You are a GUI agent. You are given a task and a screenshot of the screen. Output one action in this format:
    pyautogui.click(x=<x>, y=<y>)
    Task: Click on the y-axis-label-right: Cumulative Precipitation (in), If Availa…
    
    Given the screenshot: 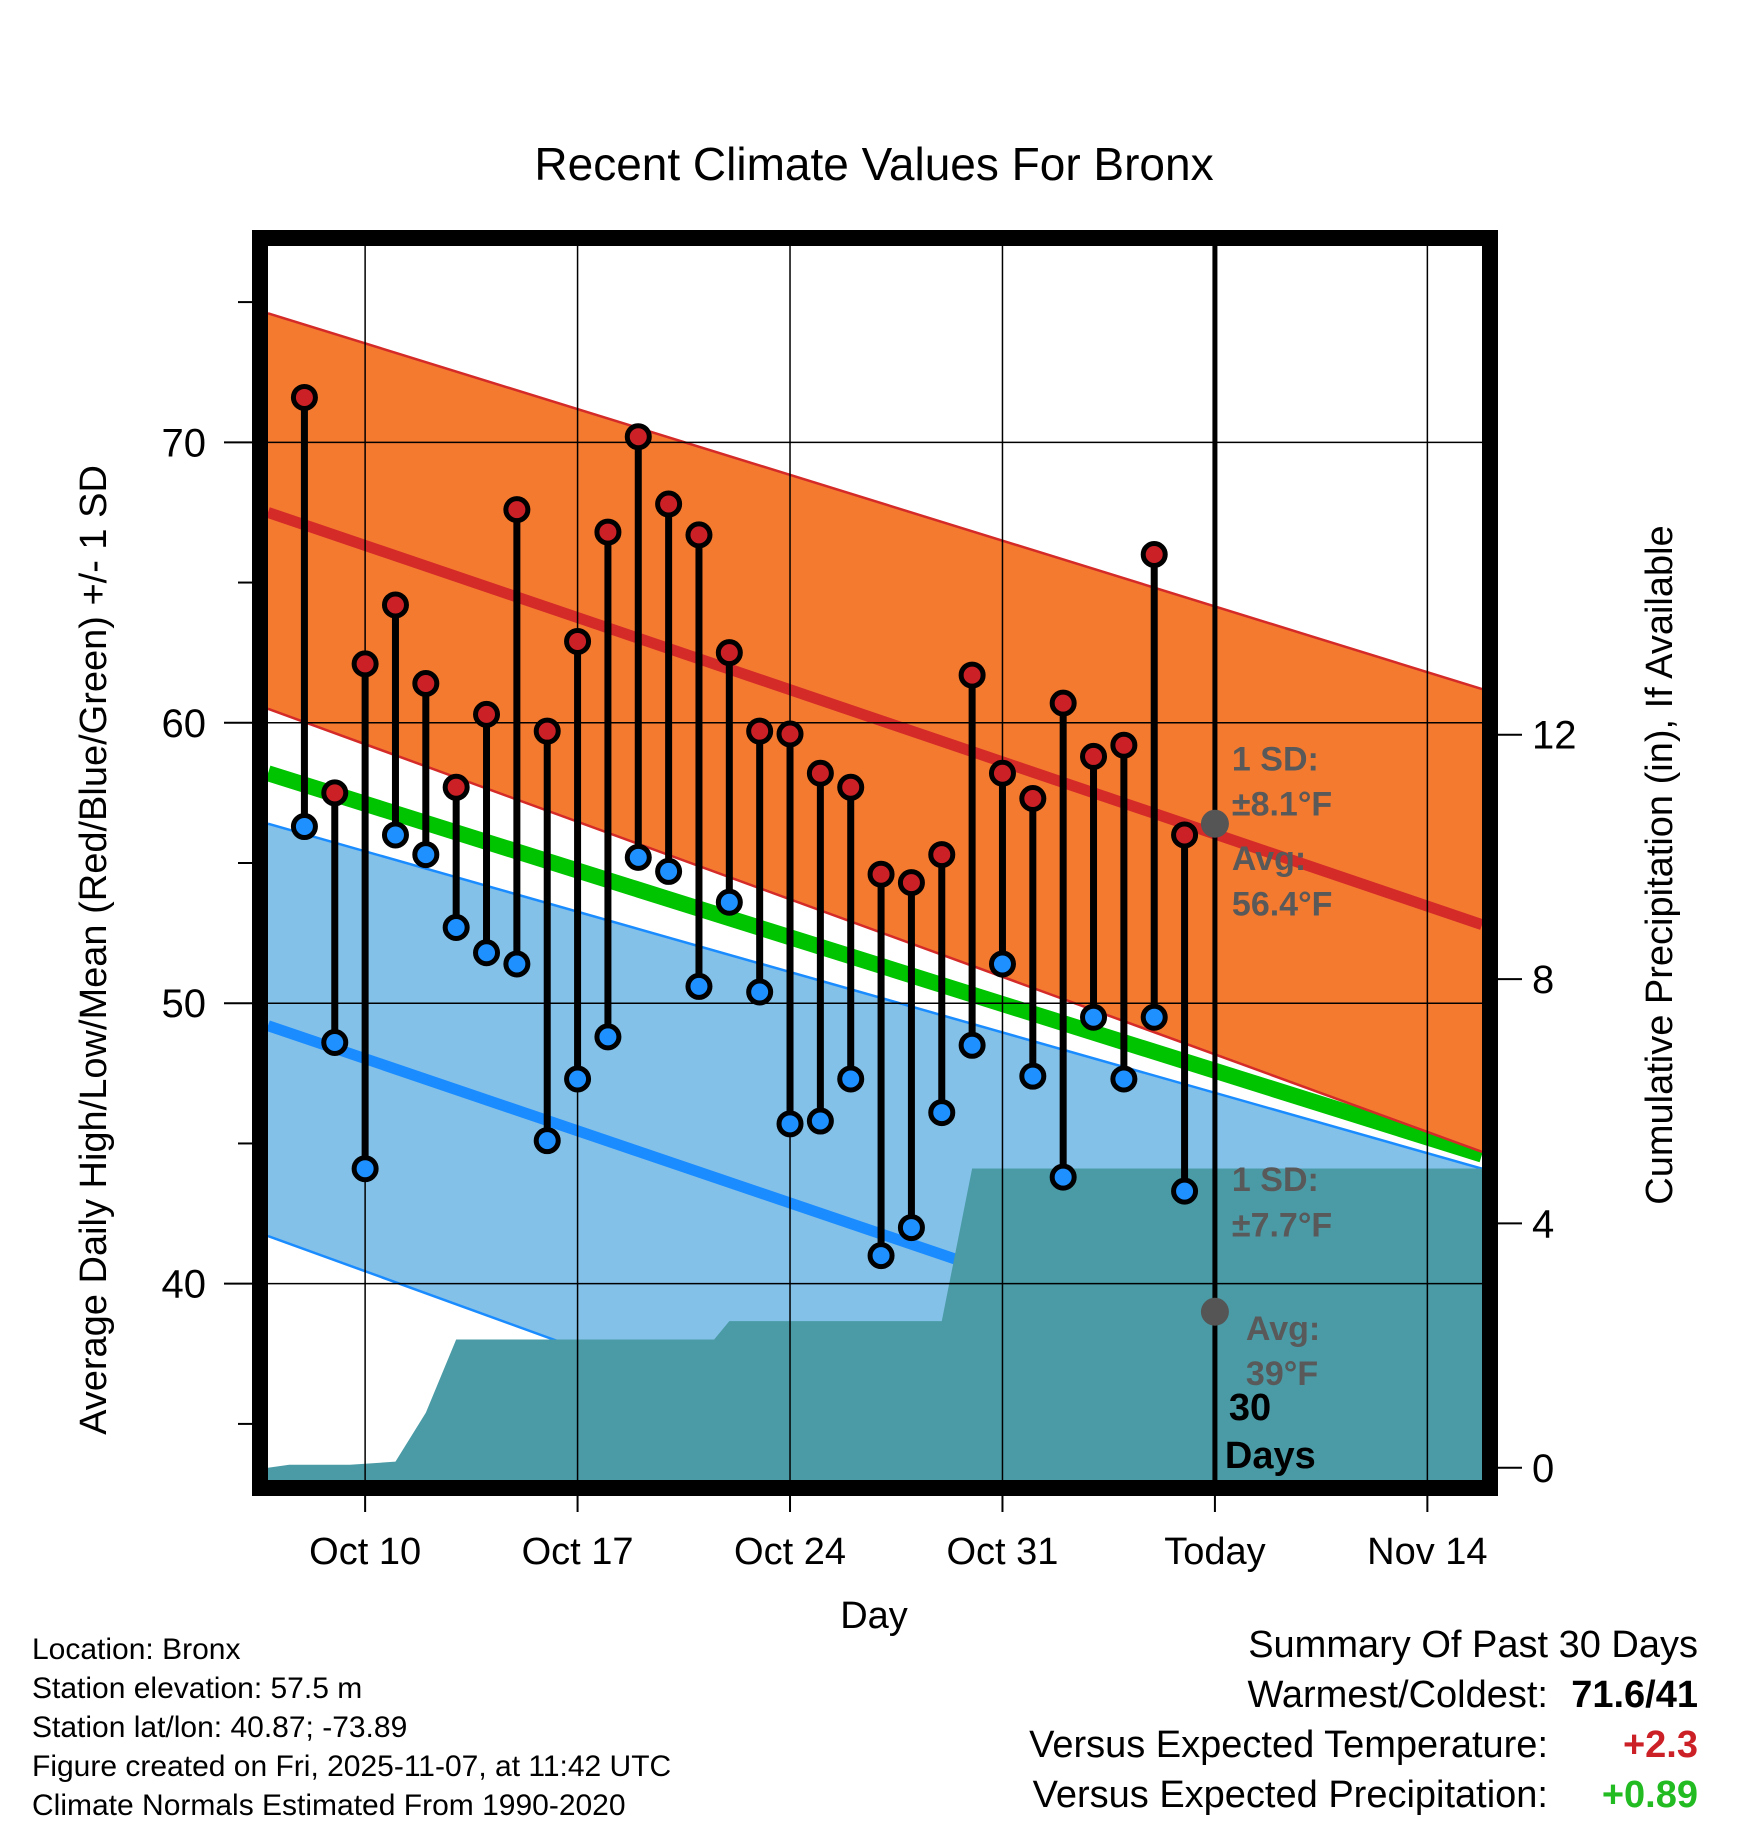 What is the action you would take?
    pyautogui.click(x=1660, y=864)
    